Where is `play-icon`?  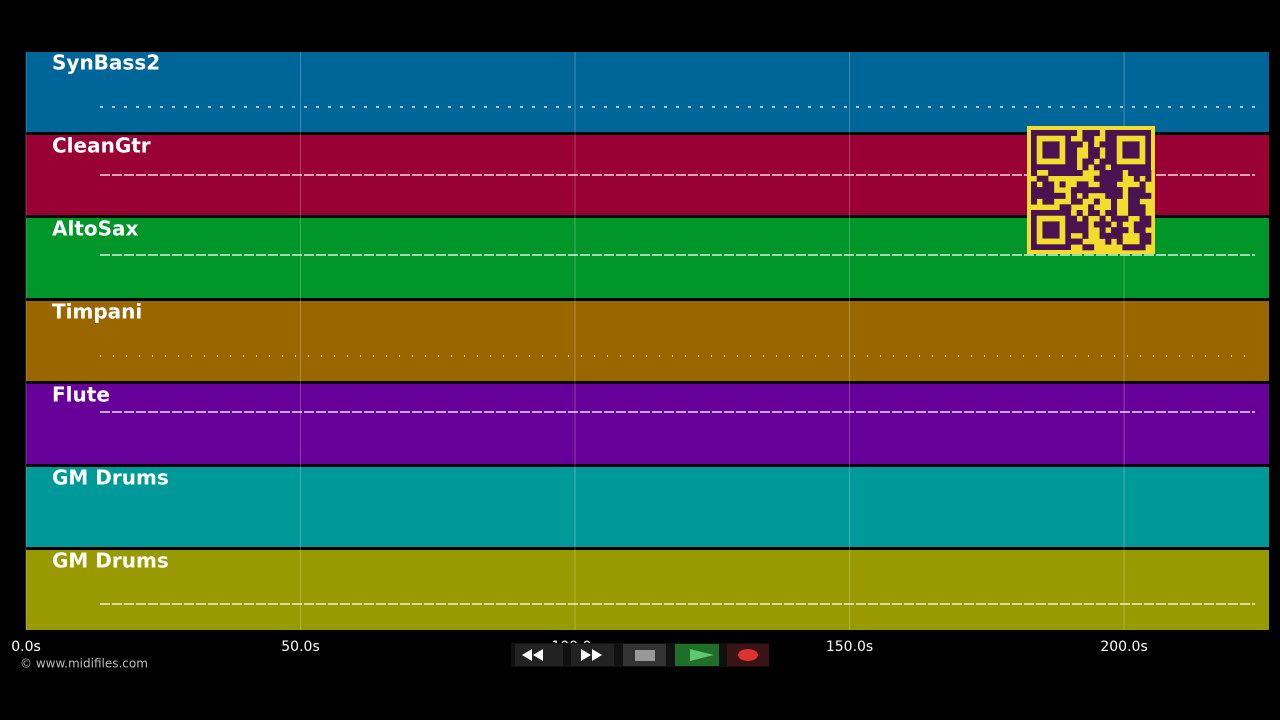
play-icon is located at coordinates (702, 655).